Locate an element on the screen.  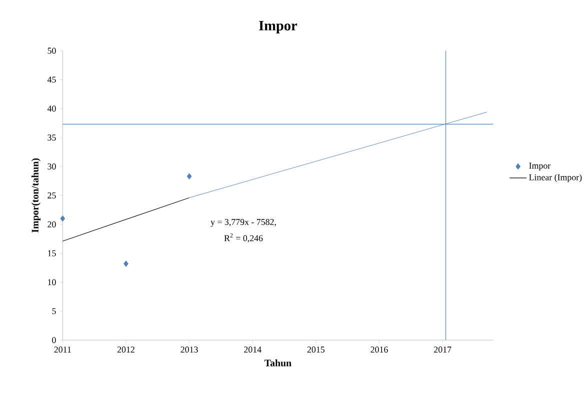
annotation: y = 3,779x - 7582, is located at coordinates (243, 223).